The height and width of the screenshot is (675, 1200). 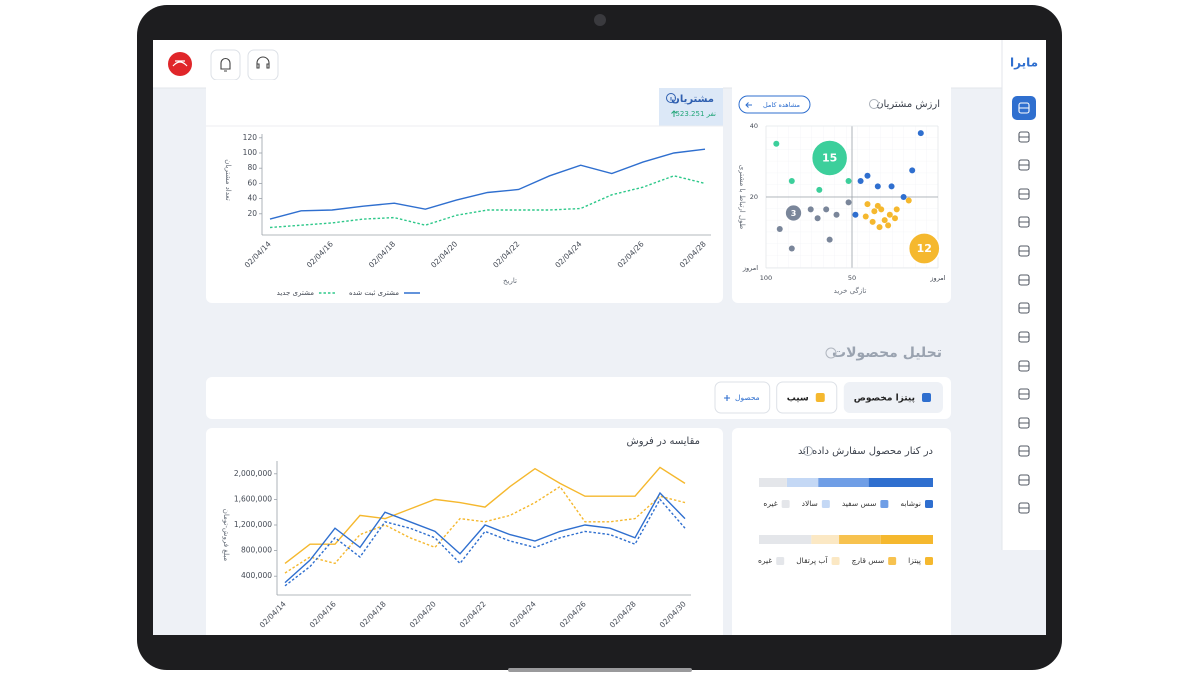 I want to click on card-title: در کنار محصول سفارش داده اند, so click(x=865, y=451).